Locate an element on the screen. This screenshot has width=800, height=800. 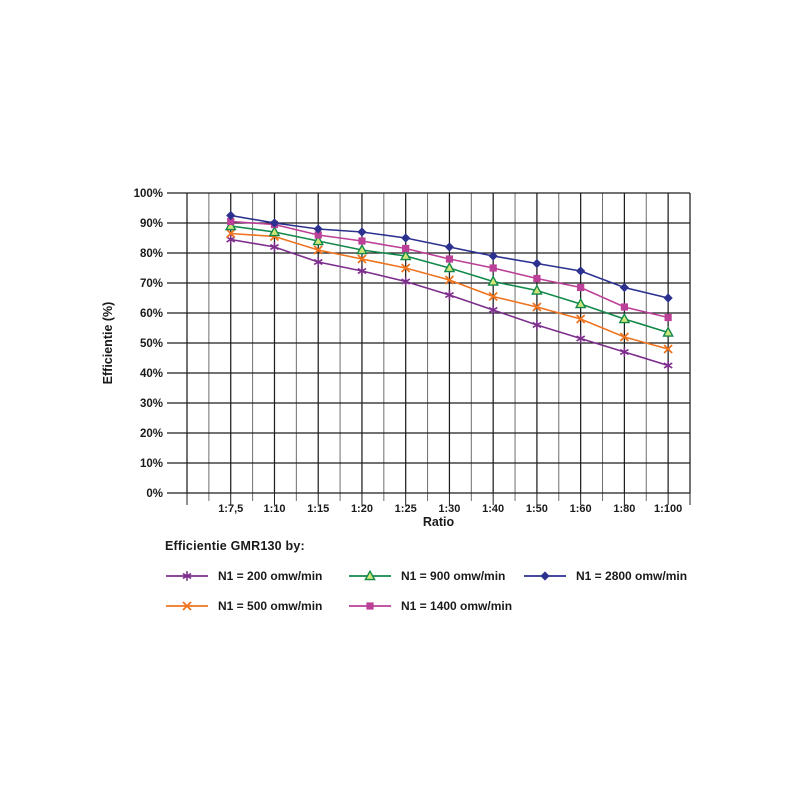
x-tick-label: 1:15 is located at coordinates (318, 509).